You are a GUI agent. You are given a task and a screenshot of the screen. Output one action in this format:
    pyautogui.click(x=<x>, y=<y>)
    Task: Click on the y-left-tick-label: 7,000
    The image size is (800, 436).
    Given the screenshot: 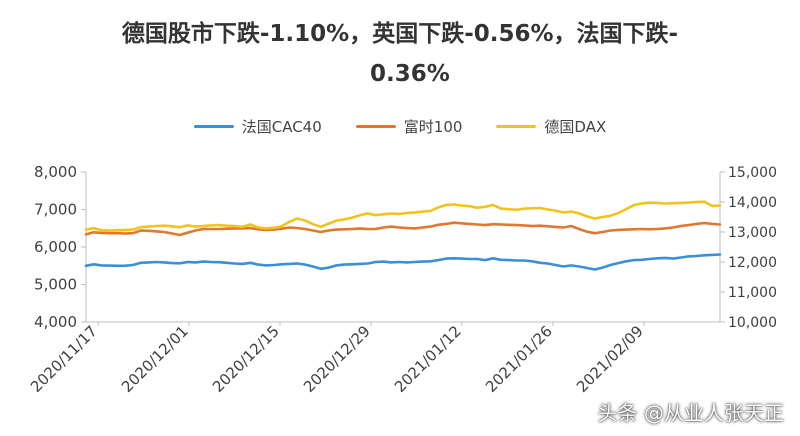 What is the action you would take?
    pyautogui.click(x=55, y=210)
    